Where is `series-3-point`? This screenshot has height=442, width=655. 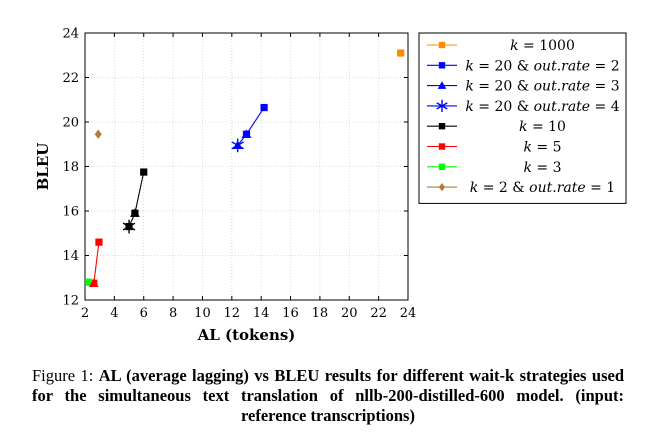
series-3-point is located at coordinates (237, 145).